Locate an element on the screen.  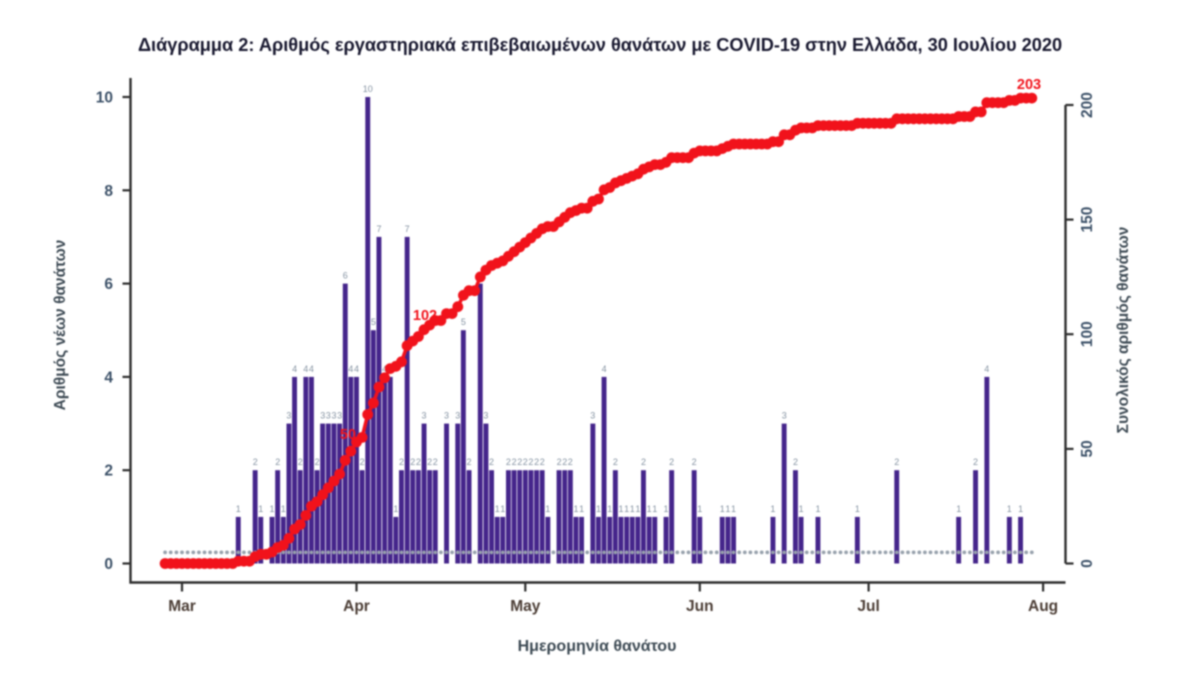
svg-text: May is located at coordinates (525, 606).